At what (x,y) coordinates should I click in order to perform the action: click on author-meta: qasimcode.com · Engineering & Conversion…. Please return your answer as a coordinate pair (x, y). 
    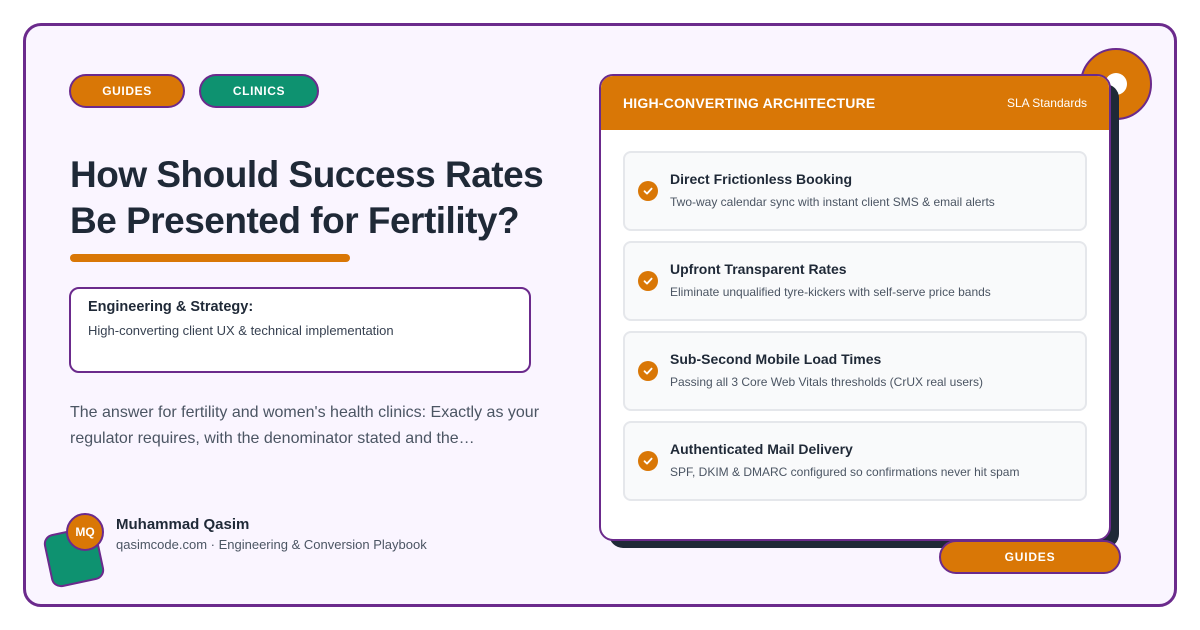
    Looking at the image, I should click on (271, 544).